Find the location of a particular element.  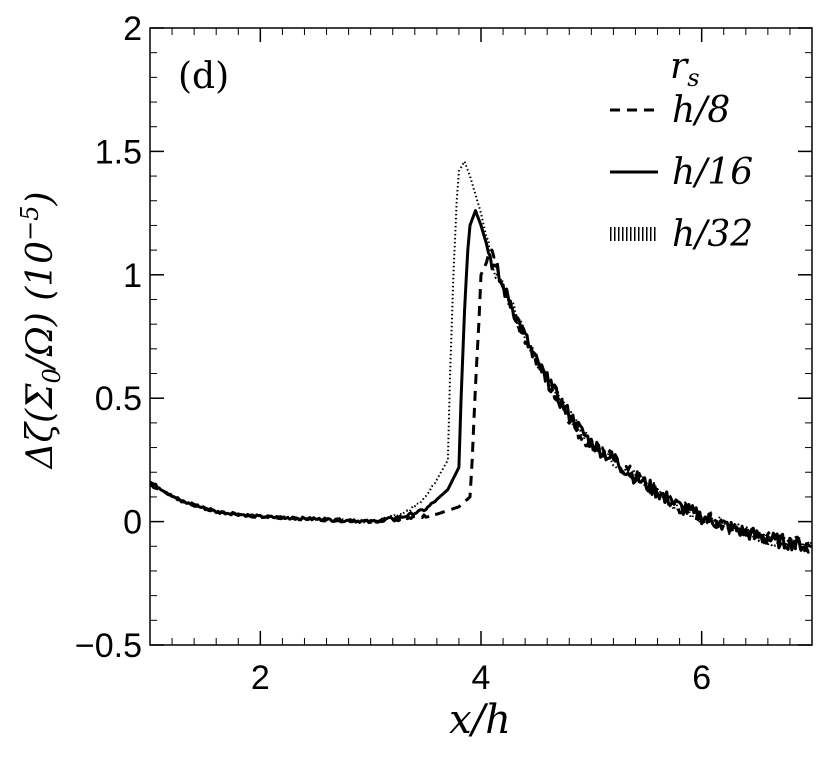

legend: rs h/8 h/16 h/32 is located at coordinates (681, 150).